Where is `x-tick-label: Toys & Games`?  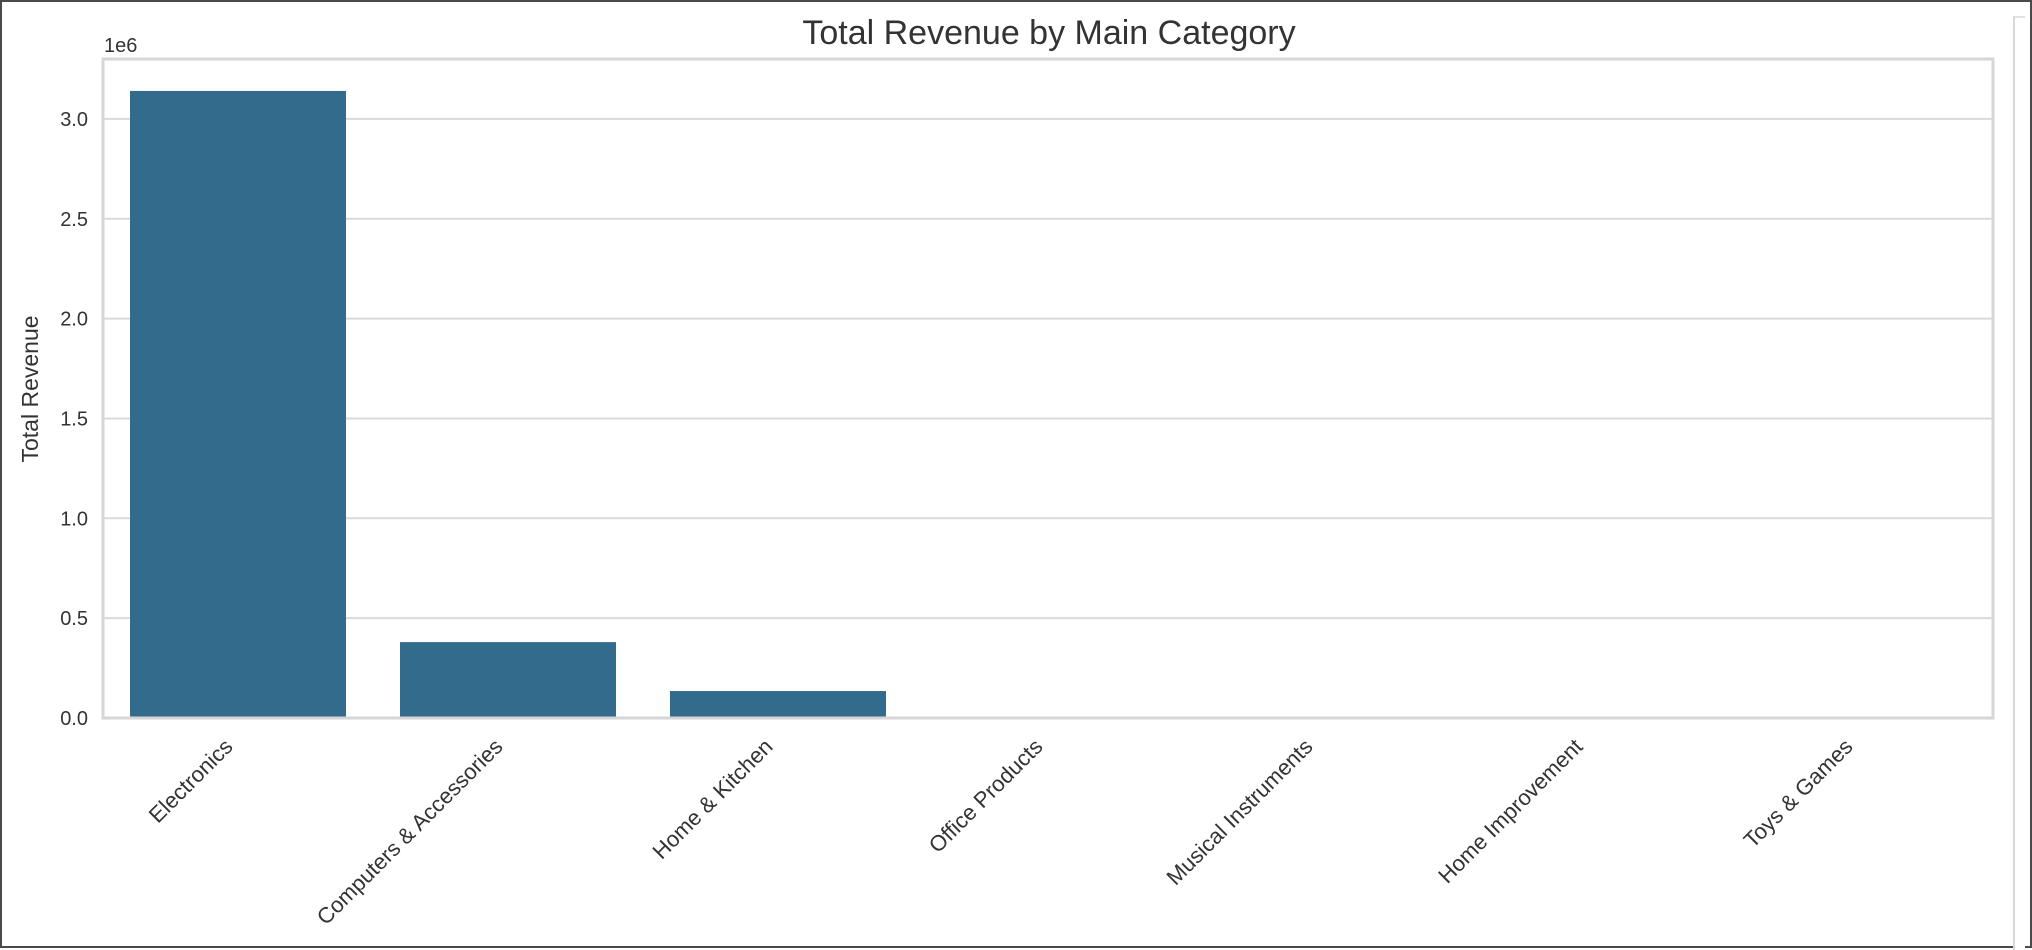
x-tick-label: Toys & Games is located at coordinates (1798, 793).